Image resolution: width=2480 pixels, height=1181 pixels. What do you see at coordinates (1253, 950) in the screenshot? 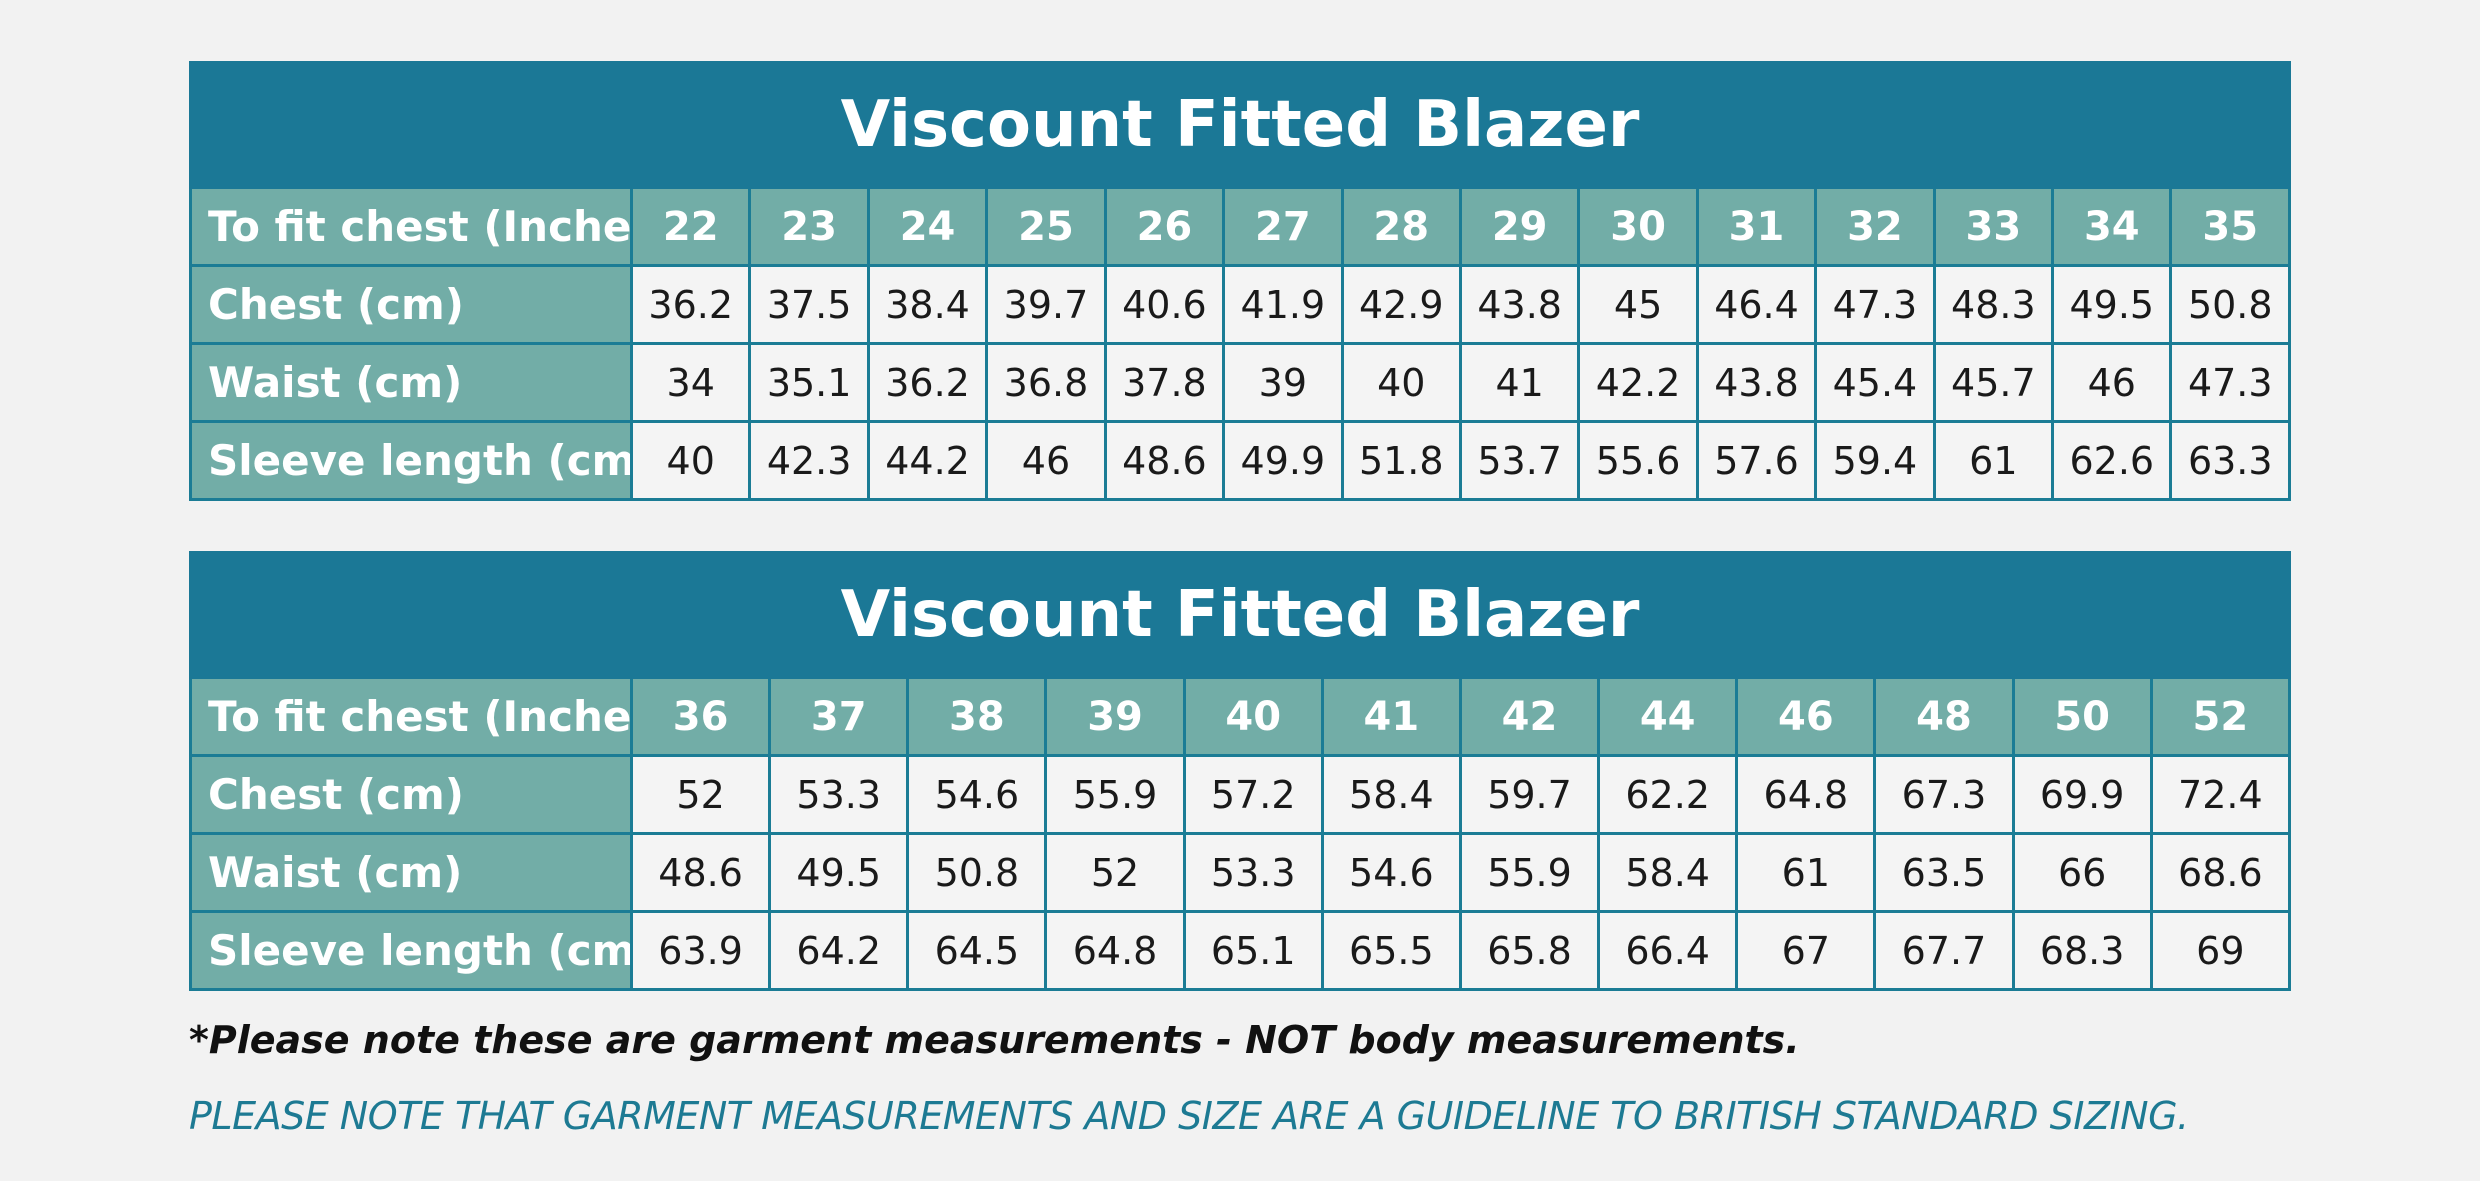
I see `measurement-cell: 65.1` at bounding box center [1253, 950].